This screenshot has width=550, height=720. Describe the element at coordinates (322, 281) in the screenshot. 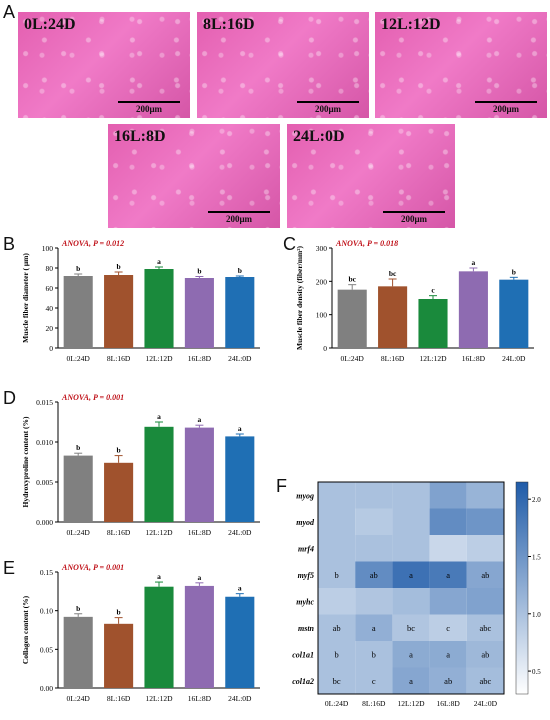

I see `y-tick-label: 200` at that location.